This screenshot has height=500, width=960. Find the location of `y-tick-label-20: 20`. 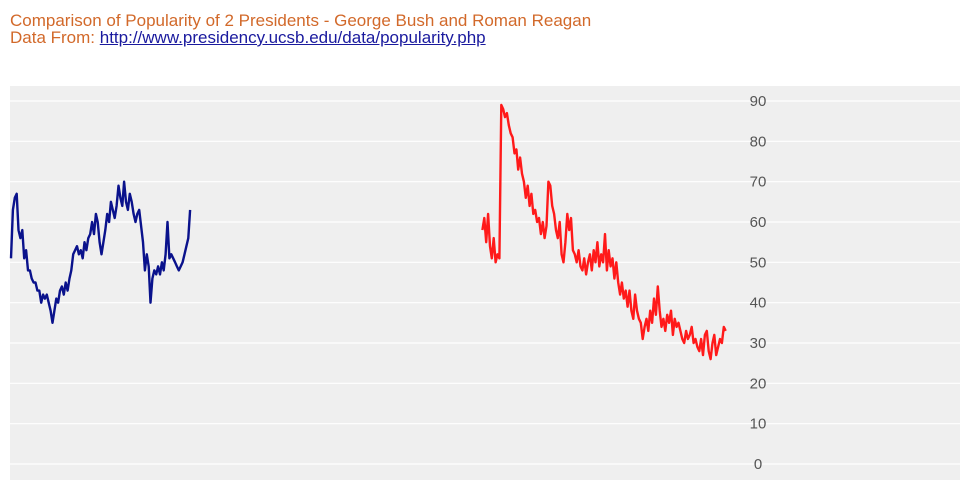

y-tick-label-20: 20 is located at coordinates (758, 383).